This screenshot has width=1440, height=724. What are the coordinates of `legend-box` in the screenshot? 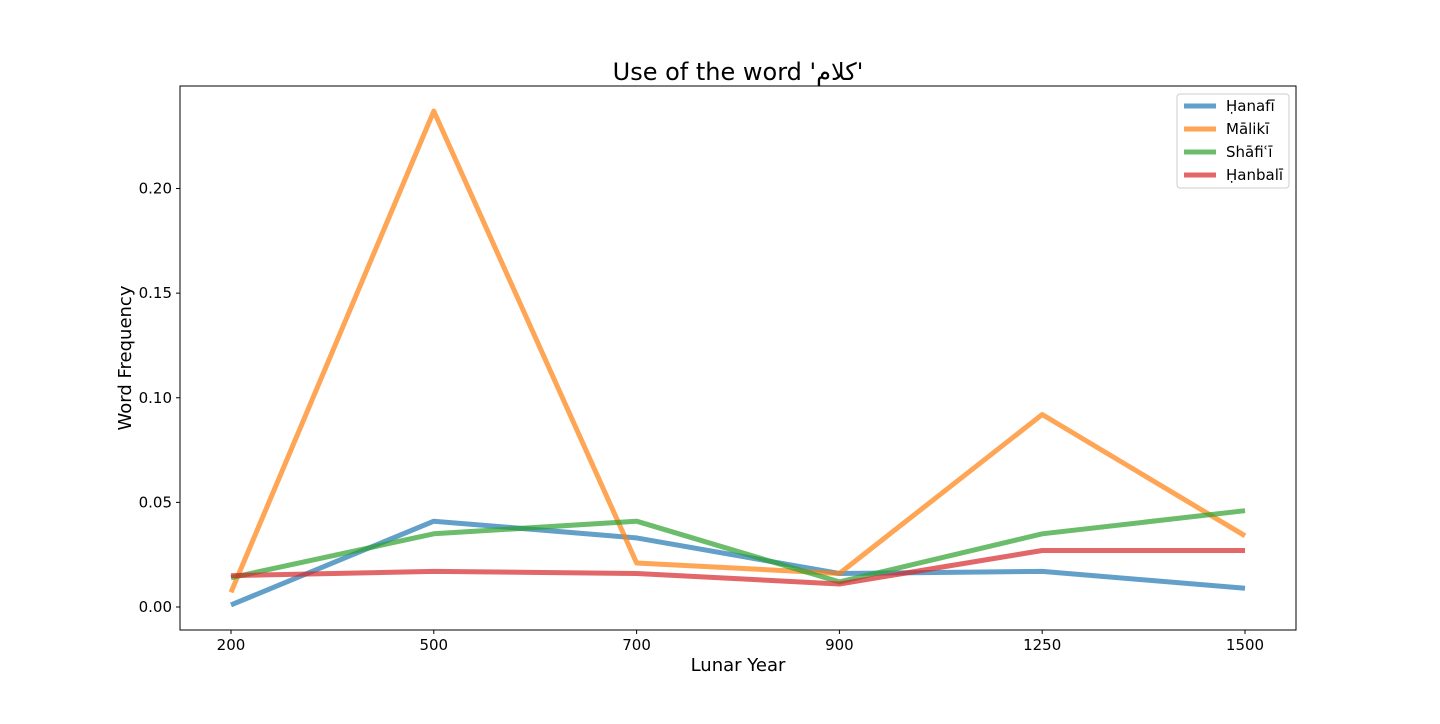 It's located at (1233, 141).